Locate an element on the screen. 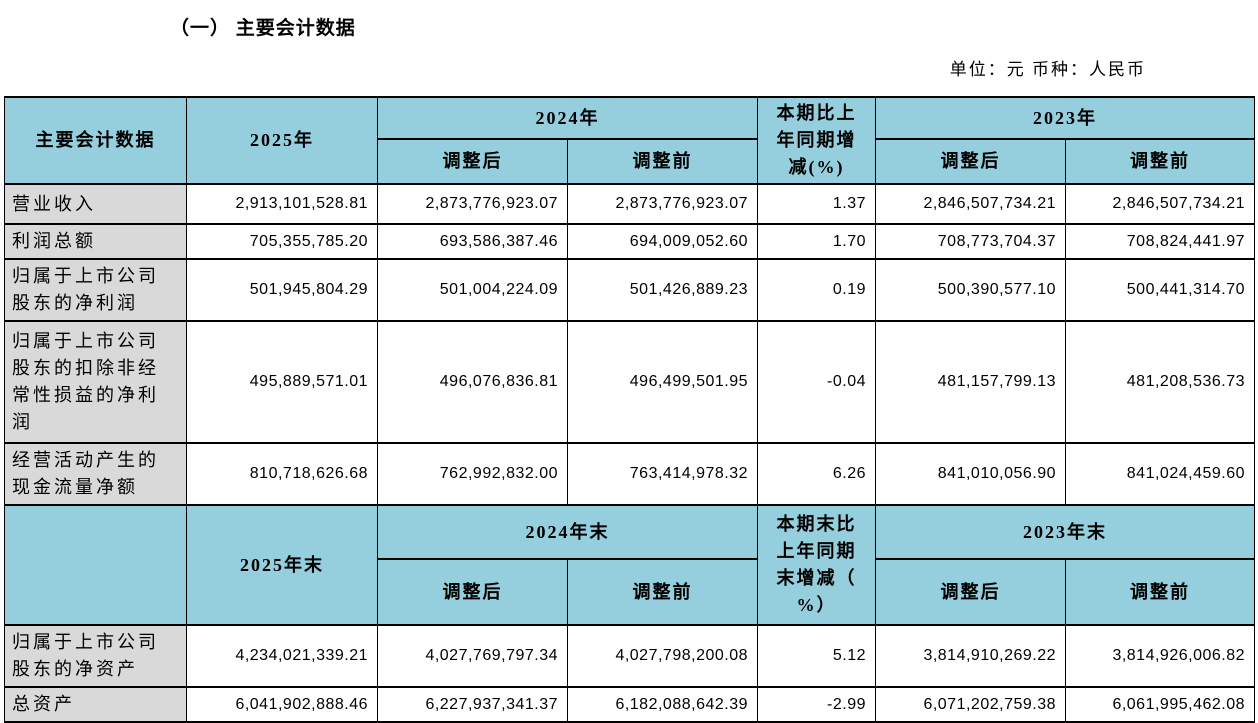 The height and width of the screenshot is (723, 1258). value-2025: 705,355,785.20 is located at coordinates (282, 241).